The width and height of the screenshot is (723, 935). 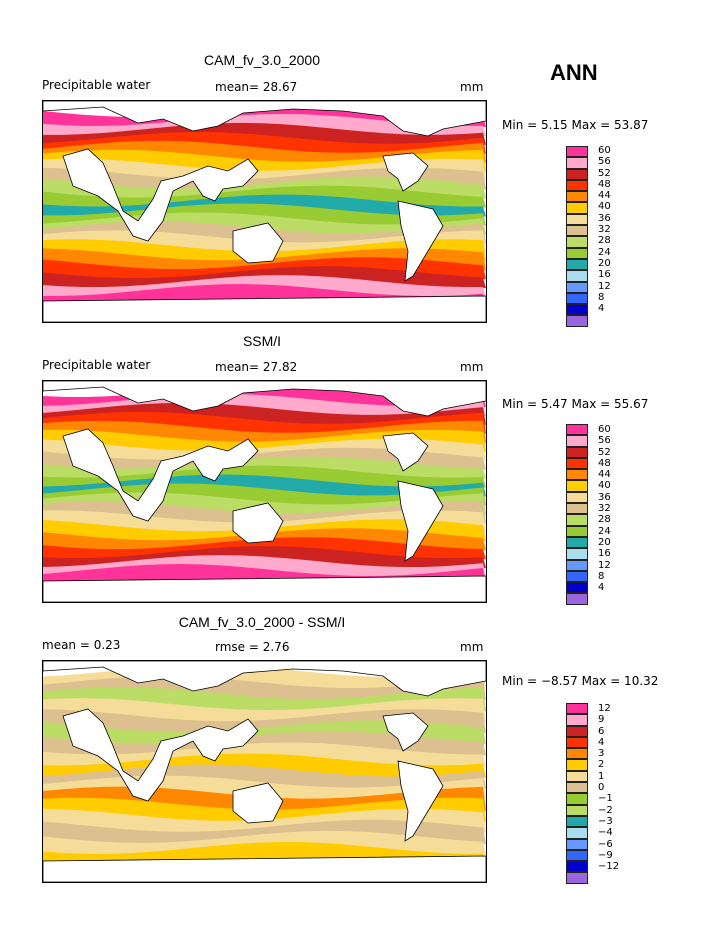 I want to click on colorbar-label: 6, so click(x=601, y=731).